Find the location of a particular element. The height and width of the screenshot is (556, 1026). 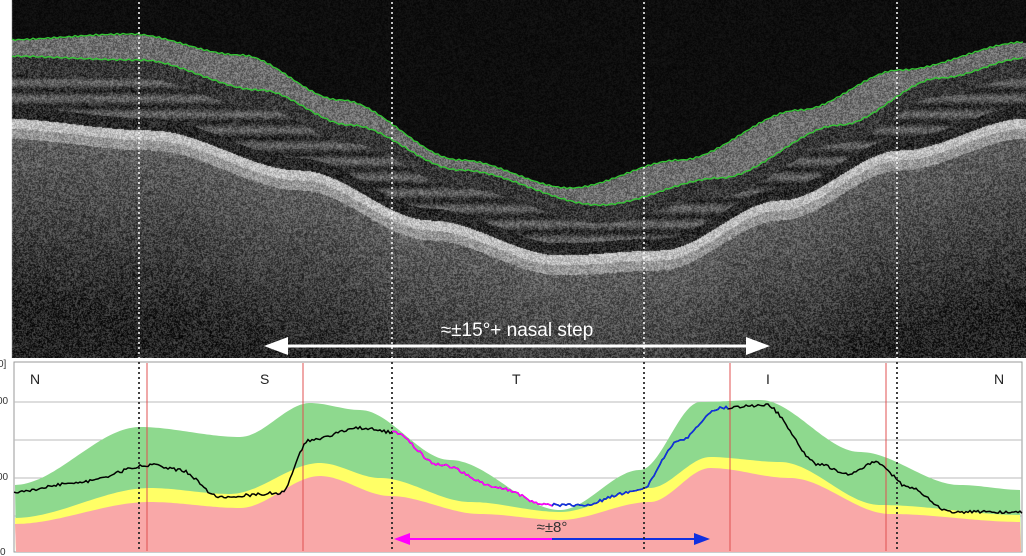

sector-label-superior: S is located at coordinates (264, 379).